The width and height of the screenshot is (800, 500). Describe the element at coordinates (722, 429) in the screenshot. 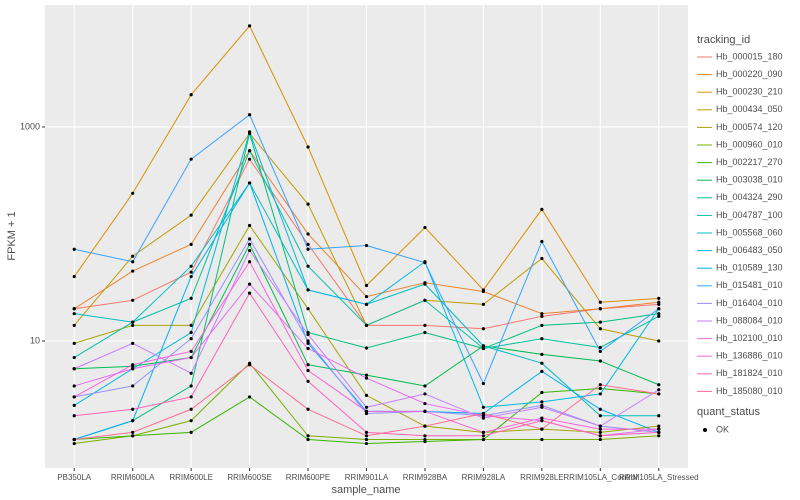

I see `shape-legend-label: OK` at that location.